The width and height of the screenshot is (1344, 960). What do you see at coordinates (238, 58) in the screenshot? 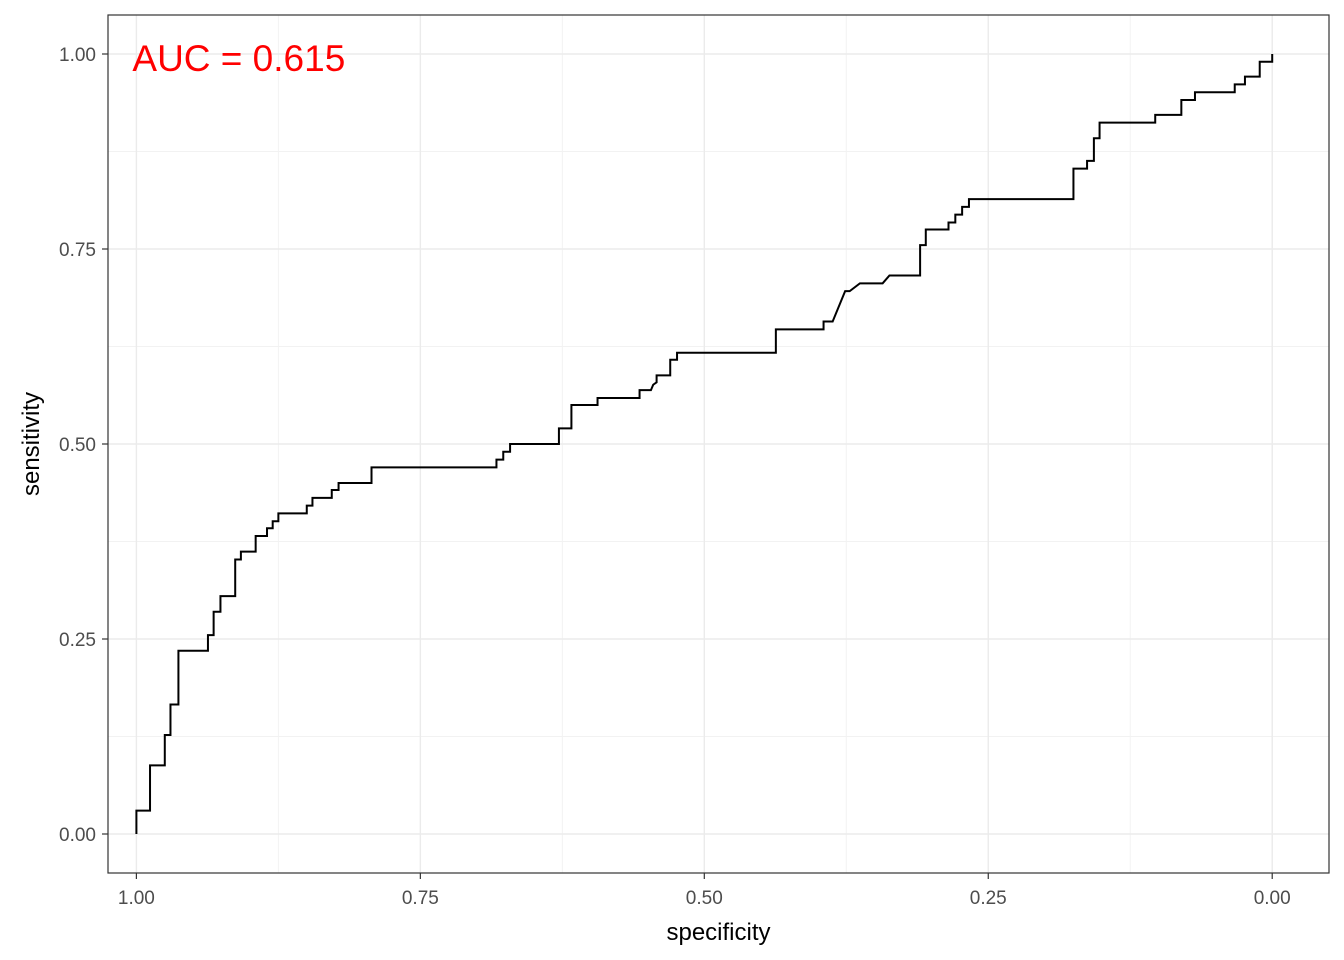
I see `auc-annotation: AUC = 0.615` at bounding box center [238, 58].